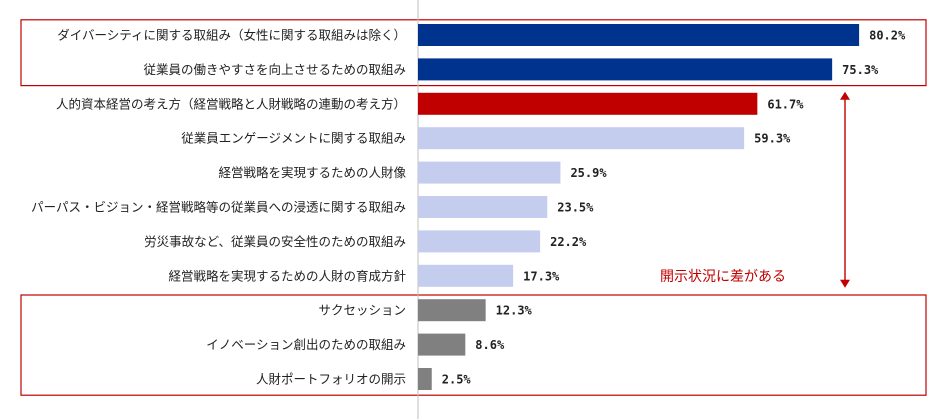 Image resolution: width=933 pixels, height=419 pixels. Describe the element at coordinates (231, 103) in the screenshot. I see `category-label-3: 人的資本経営の考え方（経営戦略と人財戦略の連動の考え方）` at that location.